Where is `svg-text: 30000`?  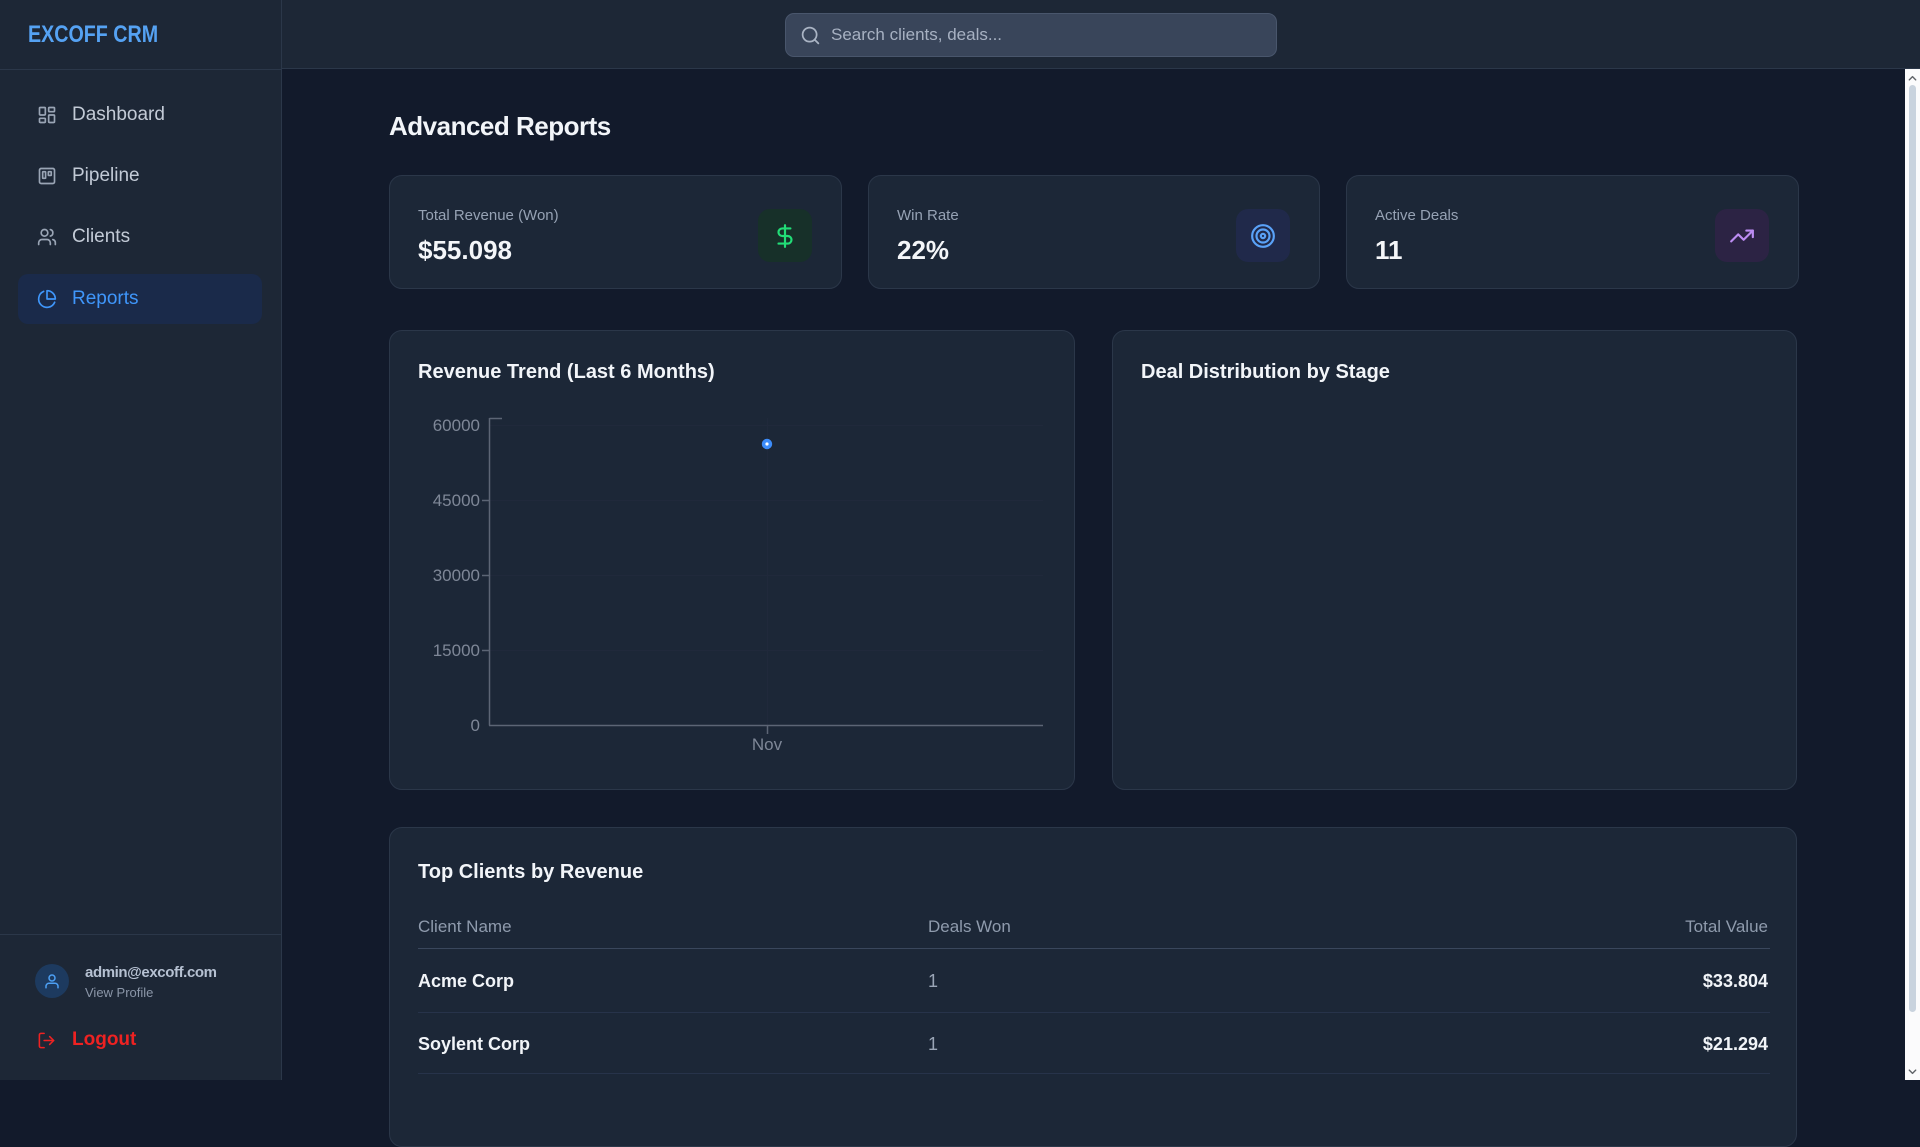
svg-text: 30000 is located at coordinates (456, 575).